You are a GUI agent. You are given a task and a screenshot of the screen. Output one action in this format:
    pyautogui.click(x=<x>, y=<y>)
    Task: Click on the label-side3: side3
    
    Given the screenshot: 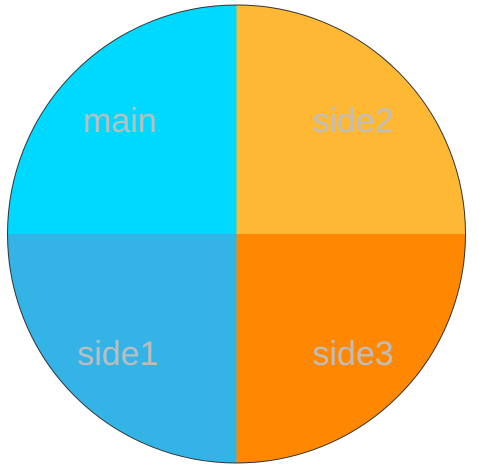 What is the action you would take?
    pyautogui.click(x=352, y=354)
    